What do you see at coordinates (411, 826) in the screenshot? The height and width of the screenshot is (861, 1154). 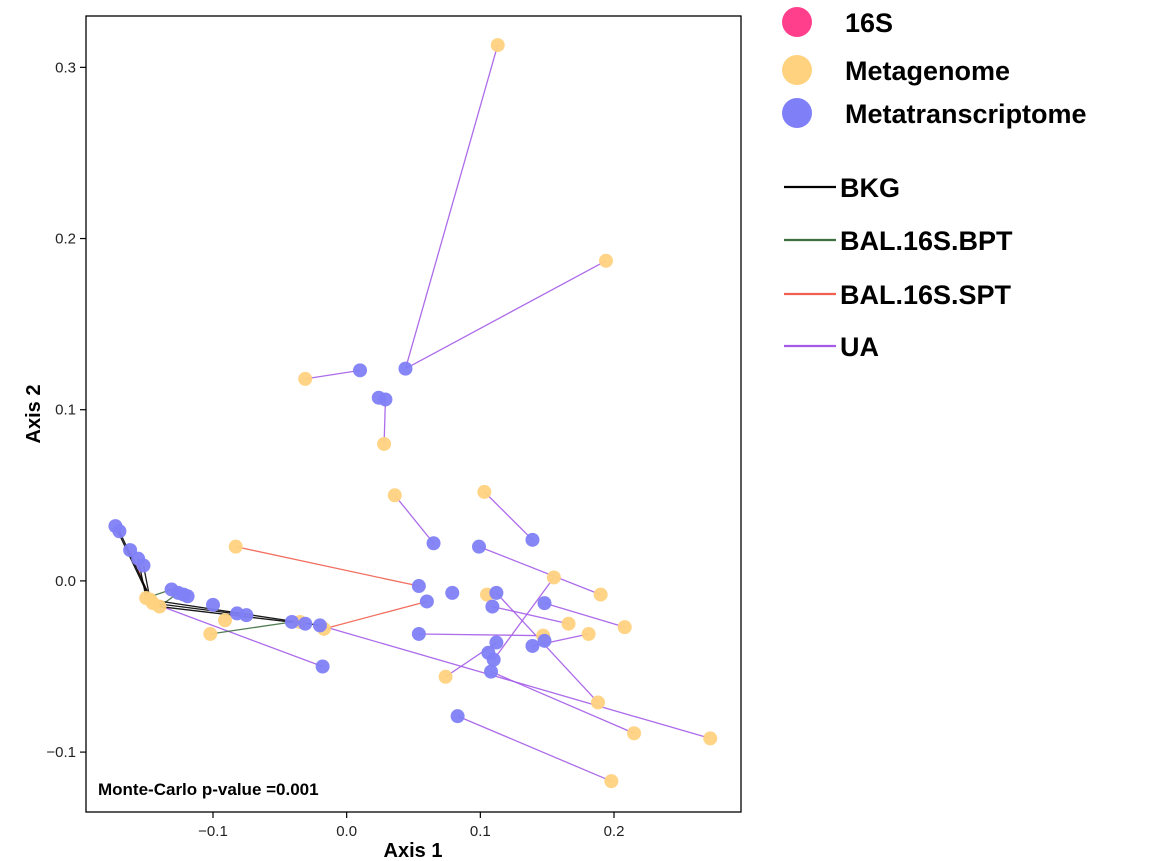 I see `x-axis: −0.1 0.0 0.1 0.2` at bounding box center [411, 826].